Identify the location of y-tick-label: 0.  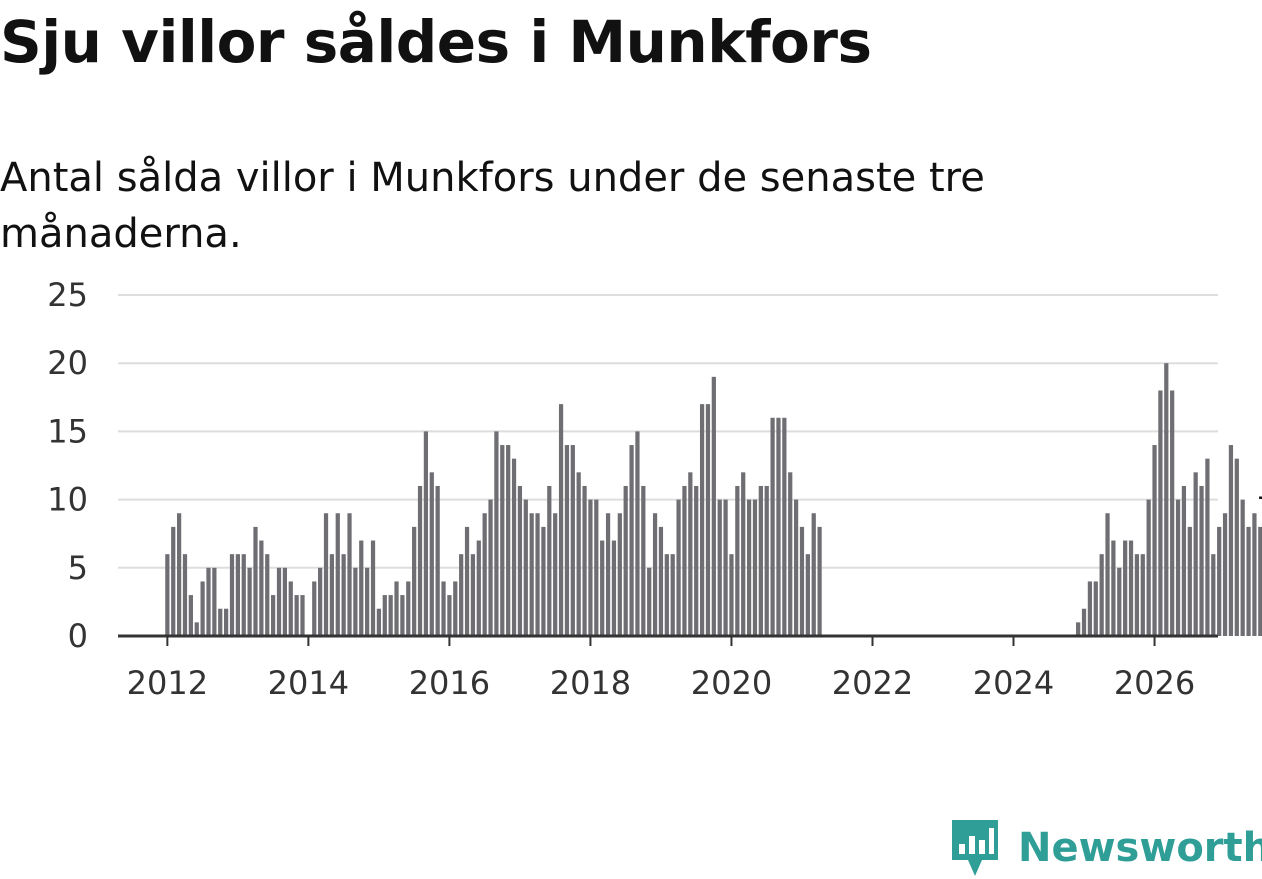
(78, 636).